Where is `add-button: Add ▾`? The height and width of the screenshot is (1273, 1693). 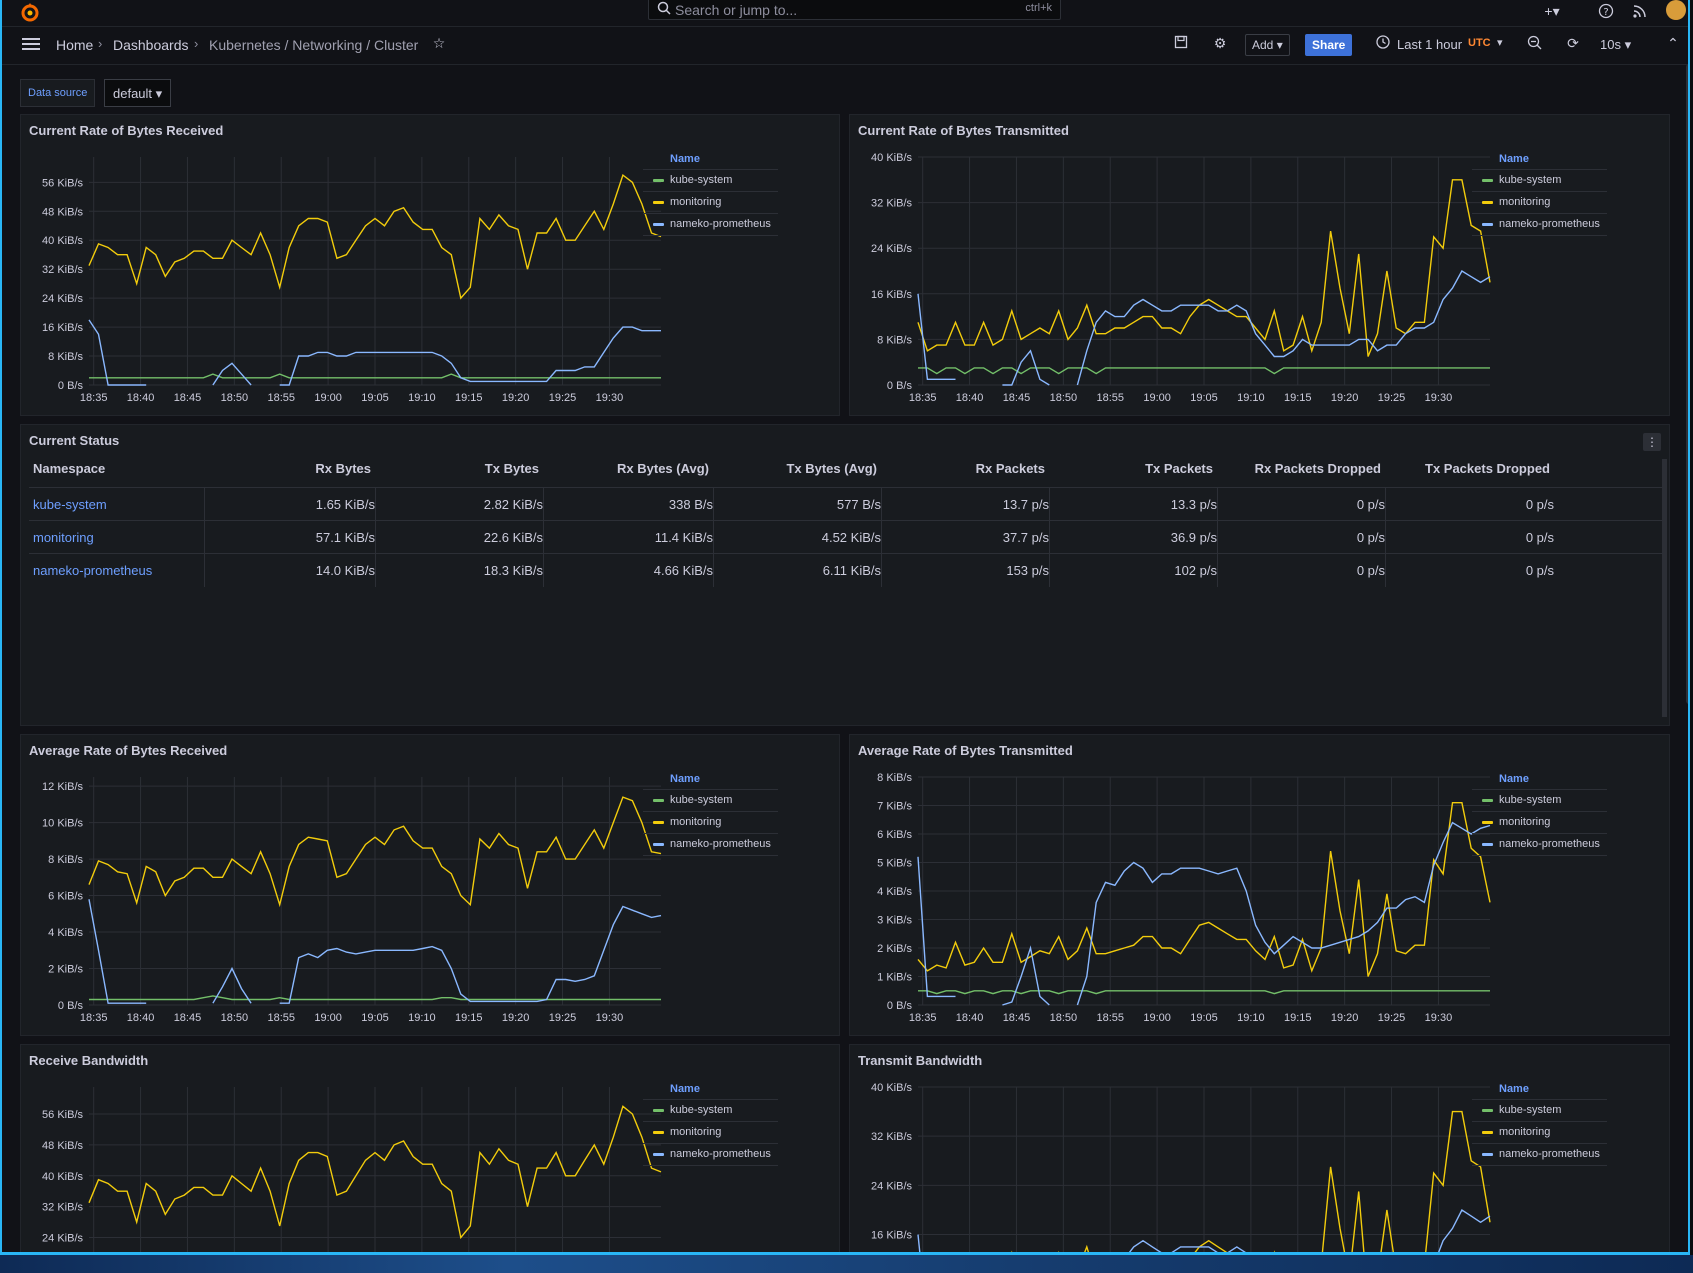
add-button: Add ▾ is located at coordinates (1267, 45).